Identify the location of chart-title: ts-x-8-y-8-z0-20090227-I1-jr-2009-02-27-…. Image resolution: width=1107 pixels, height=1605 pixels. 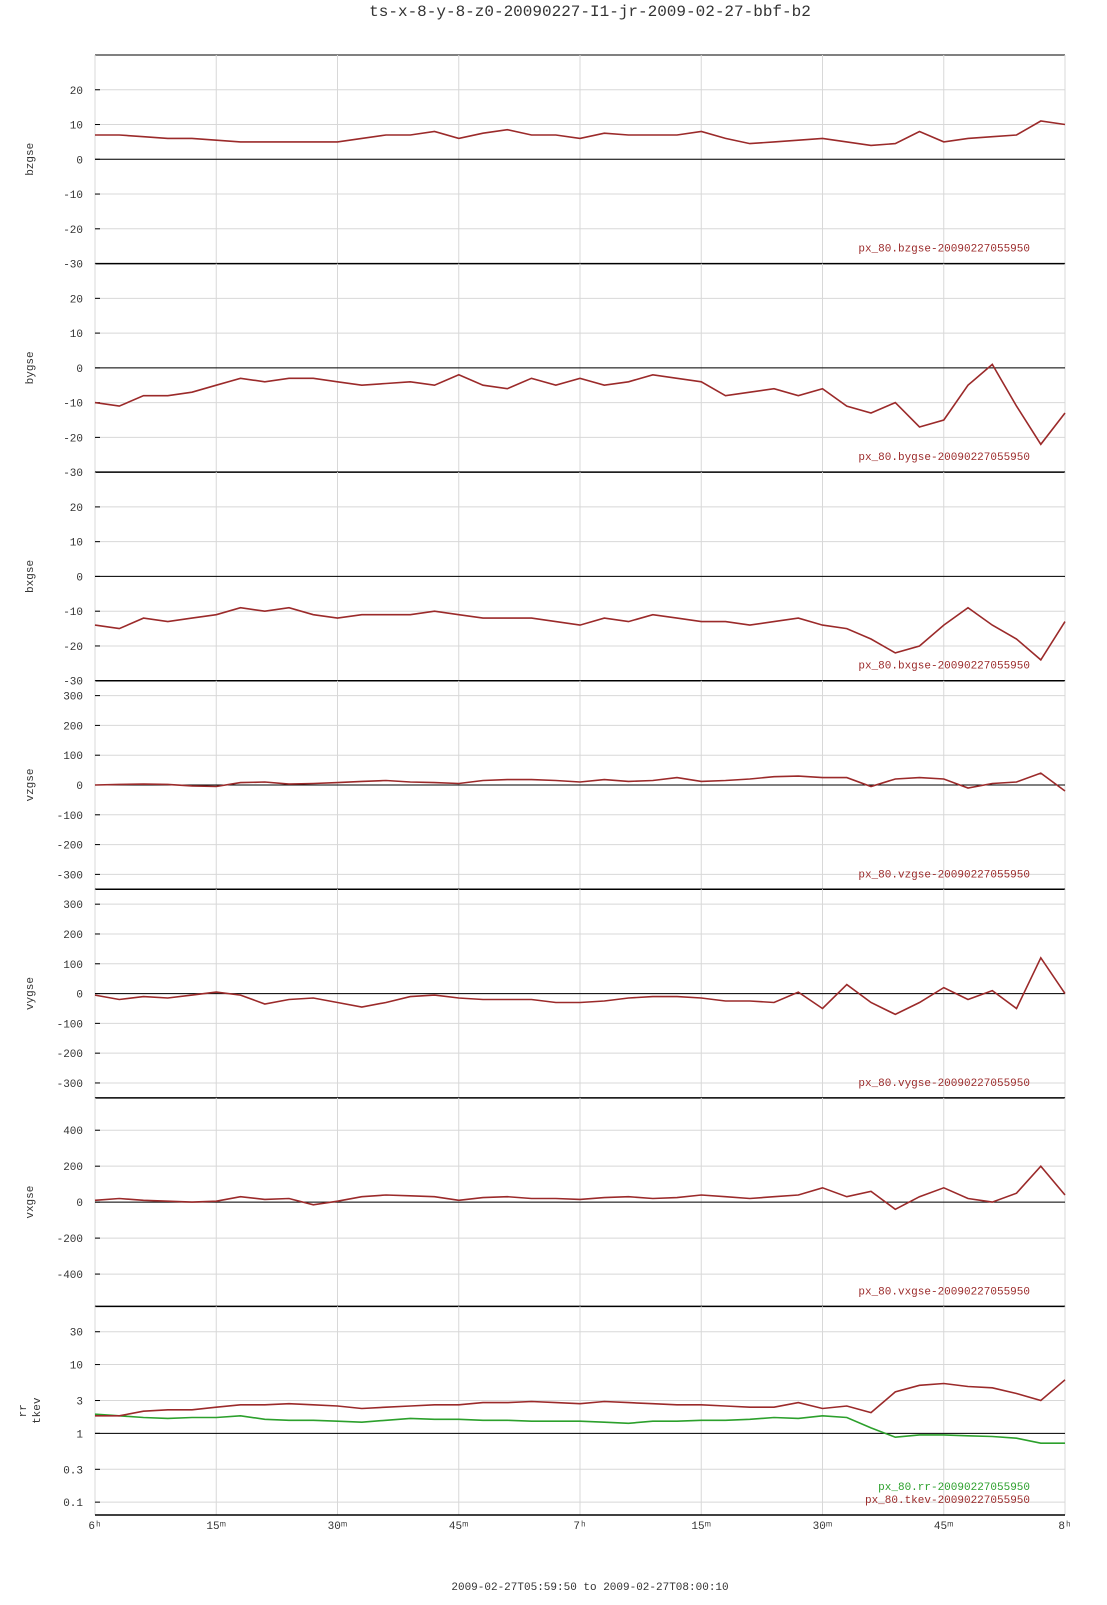
(590, 12).